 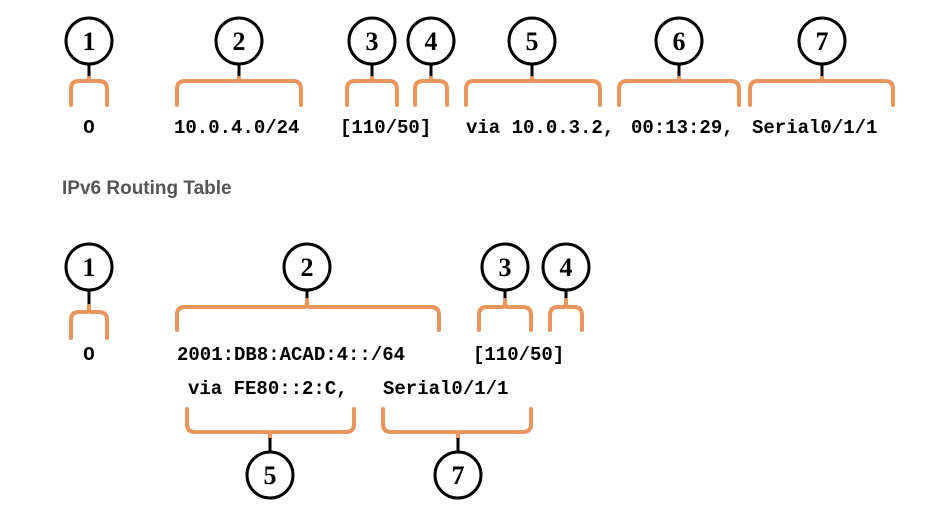 I want to click on ipv6-callout-4: 4, so click(x=566, y=271).